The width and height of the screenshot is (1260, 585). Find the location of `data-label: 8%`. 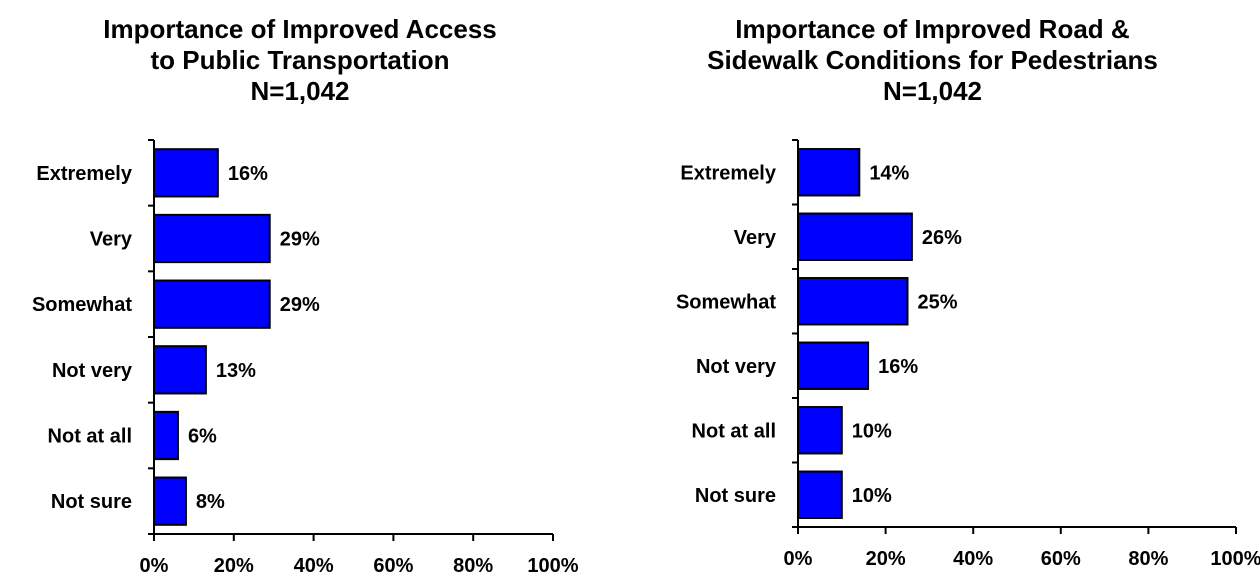

data-label: 8% is located at coordinates (210, 502).